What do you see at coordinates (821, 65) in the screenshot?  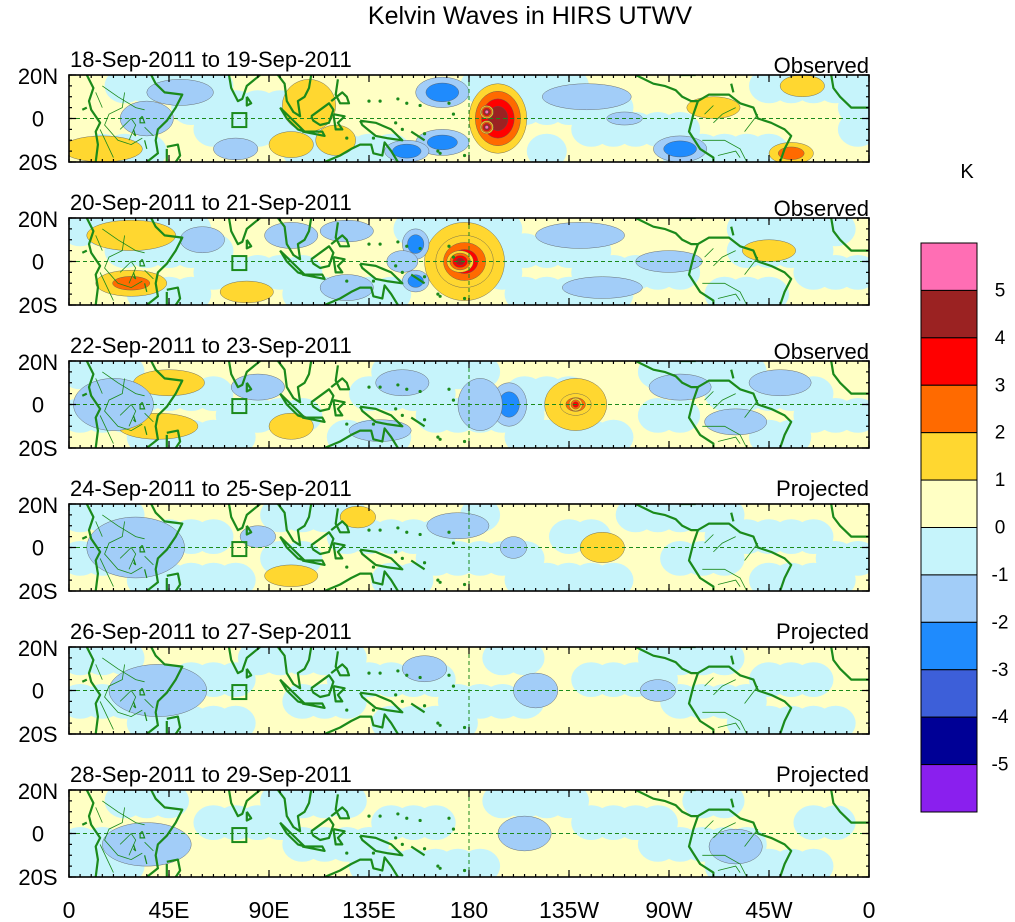 I see `panel-type-label: Observed` at bounding box center [821, 65].